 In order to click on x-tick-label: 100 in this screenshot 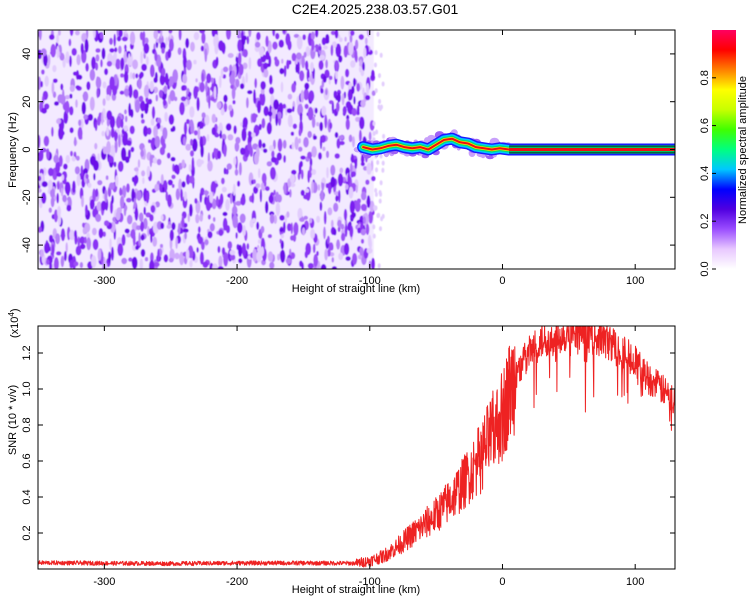, I will do `click(635, 281)`.